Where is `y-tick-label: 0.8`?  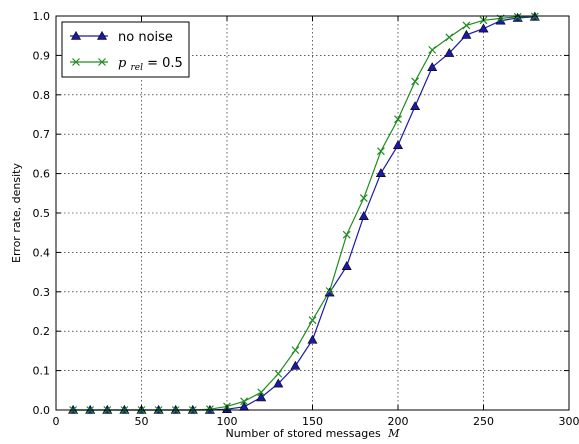 y-tick-label: 0.8 is located at coordinates (42, 95).